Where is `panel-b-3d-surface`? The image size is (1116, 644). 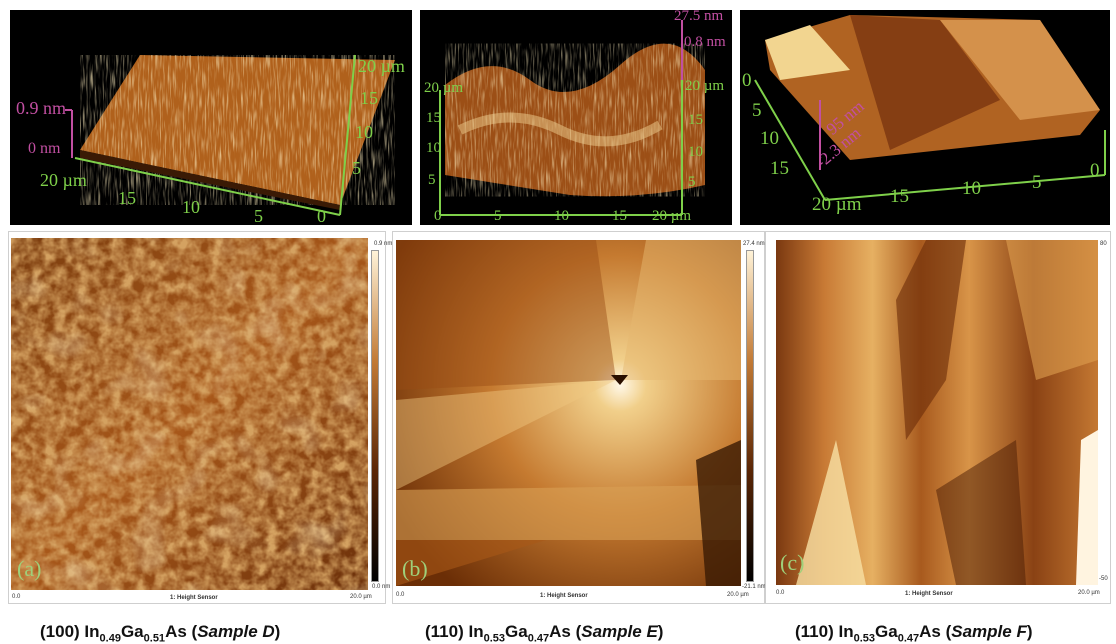 panel-b-3d-surface is located at coordinates (572, 118).